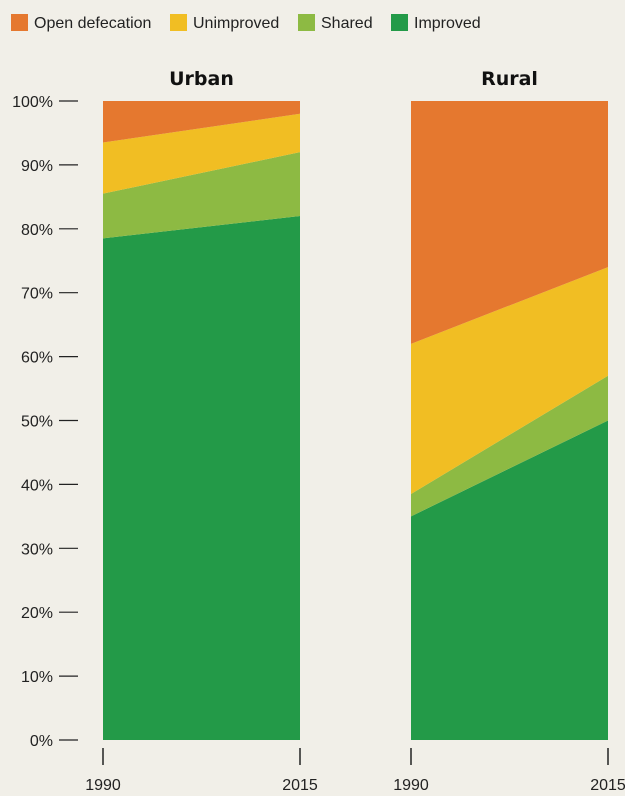  Describe the element at coordinates (236, 23) in the screenshot. I see `legend-label: Unimproved` at that location.